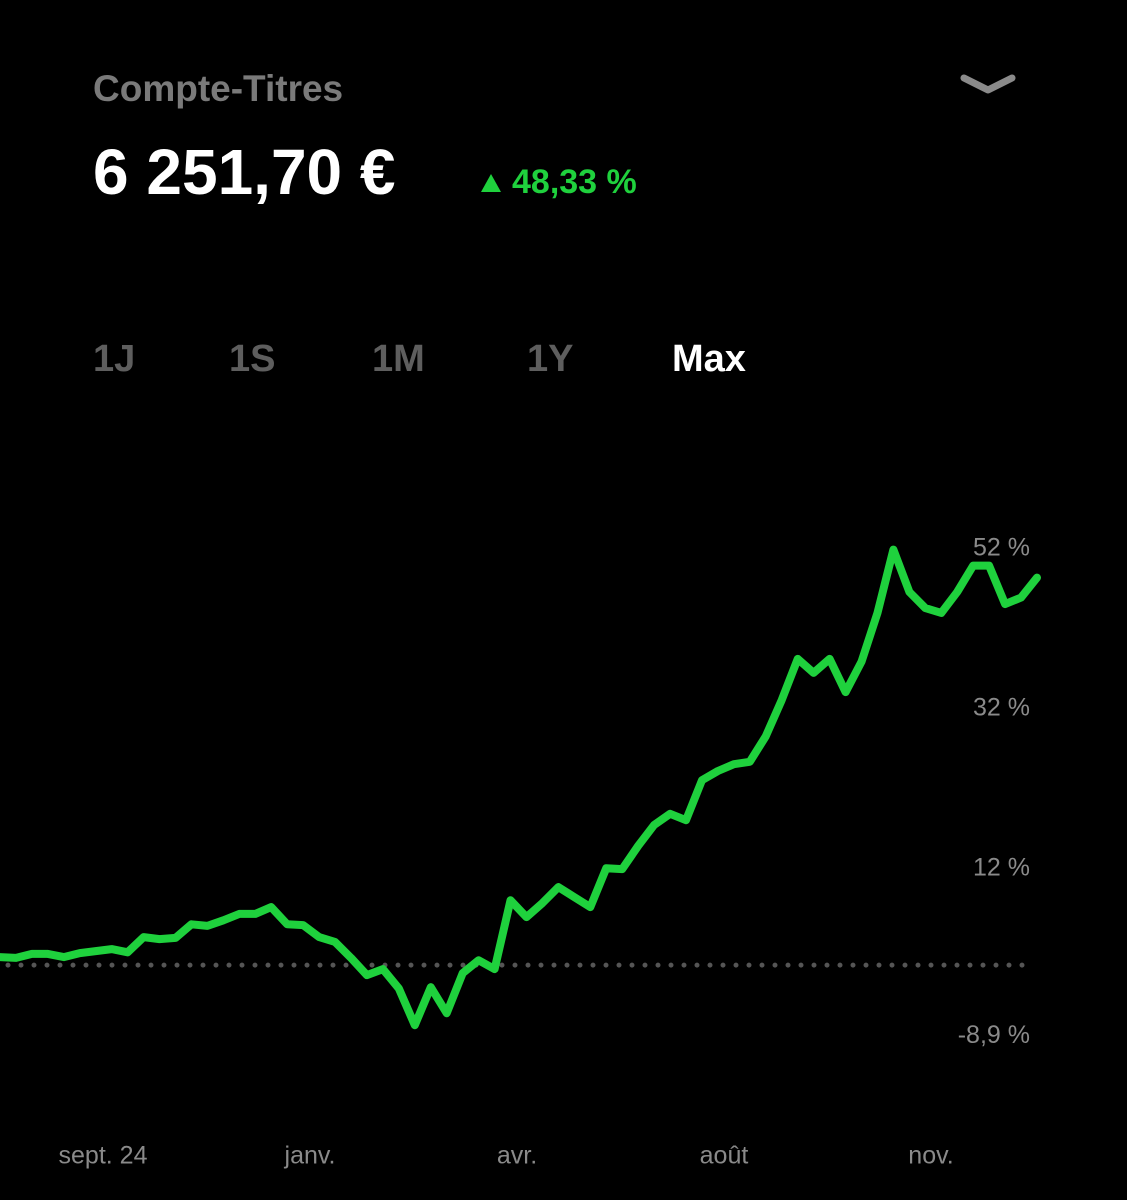 This screenshot has width=1127, height=1200. Describe the element at coordinates (398, 359) in the screenshot. I see `range-tab: 1M` at that location.